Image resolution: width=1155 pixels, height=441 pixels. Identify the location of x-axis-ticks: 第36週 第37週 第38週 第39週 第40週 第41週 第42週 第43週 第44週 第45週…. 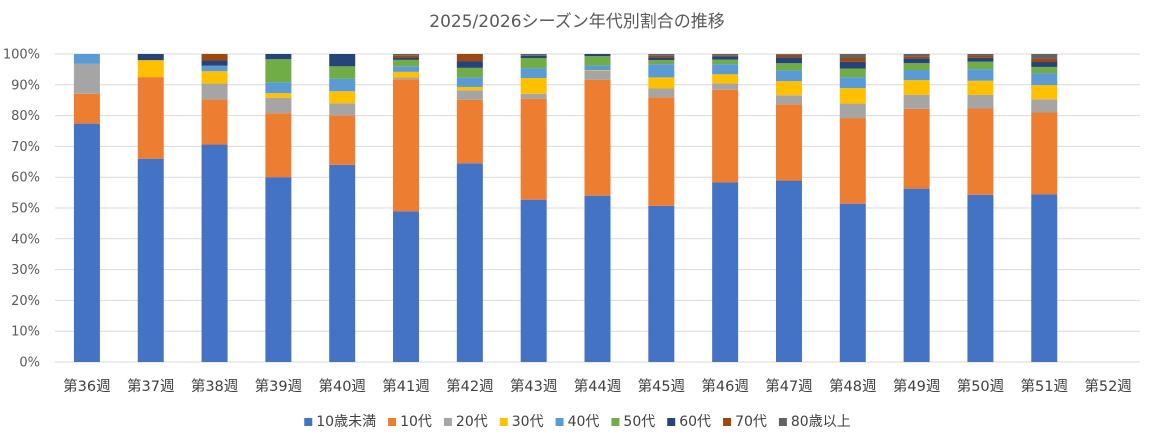
(597, 386).